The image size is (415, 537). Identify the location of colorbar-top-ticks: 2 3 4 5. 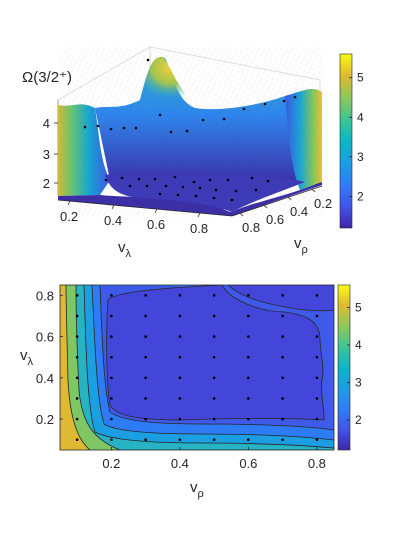
(356, 137).